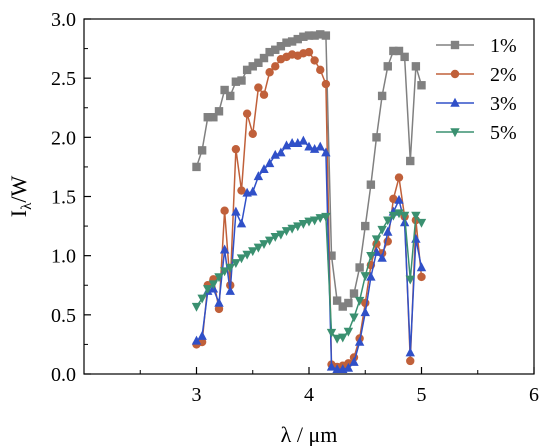 This screenshot has width=550, height=446. What do you see at coordinates (476, 133) in the screenshot?
I see `legend-item-5pct: 5%` at bounding box center [476, 133].